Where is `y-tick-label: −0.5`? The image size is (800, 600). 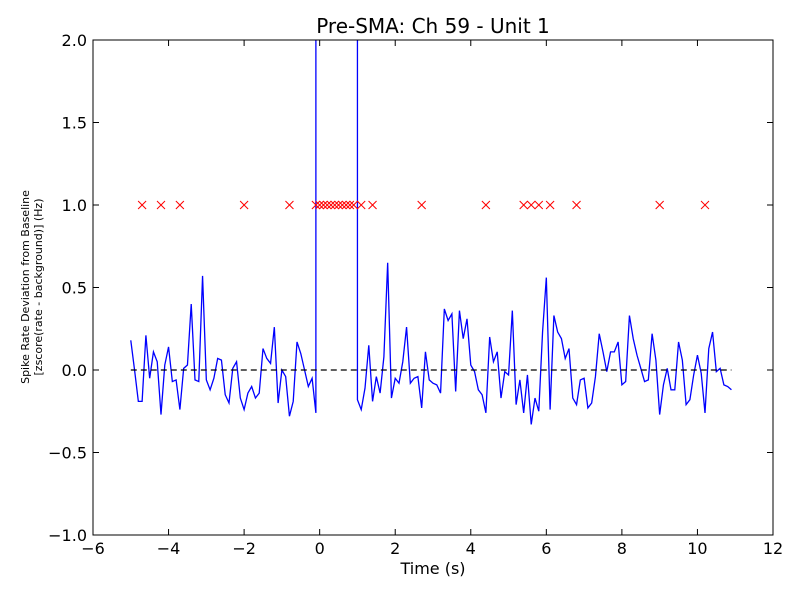
y-tick-label: −0.5 is located at coordinates (67, 453).